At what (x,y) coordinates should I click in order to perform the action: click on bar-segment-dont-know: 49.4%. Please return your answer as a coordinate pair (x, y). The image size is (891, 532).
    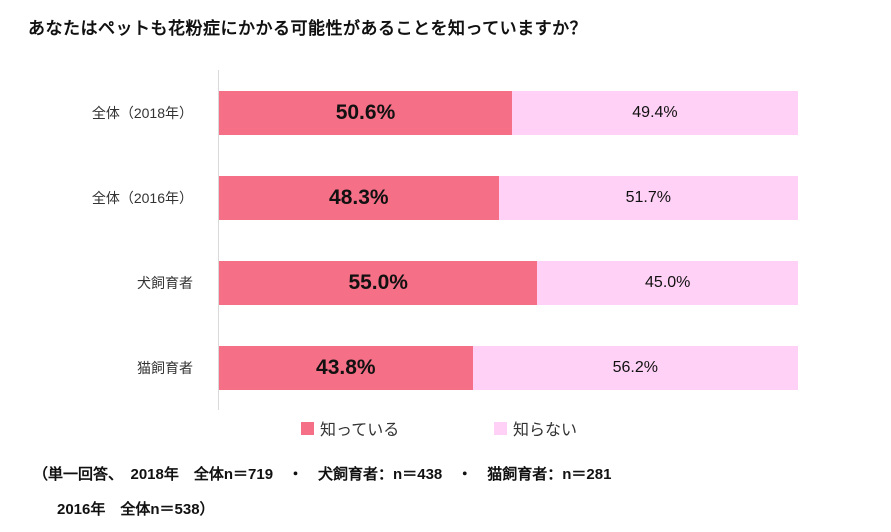
    Looking at the image, I should click on (654, 113).